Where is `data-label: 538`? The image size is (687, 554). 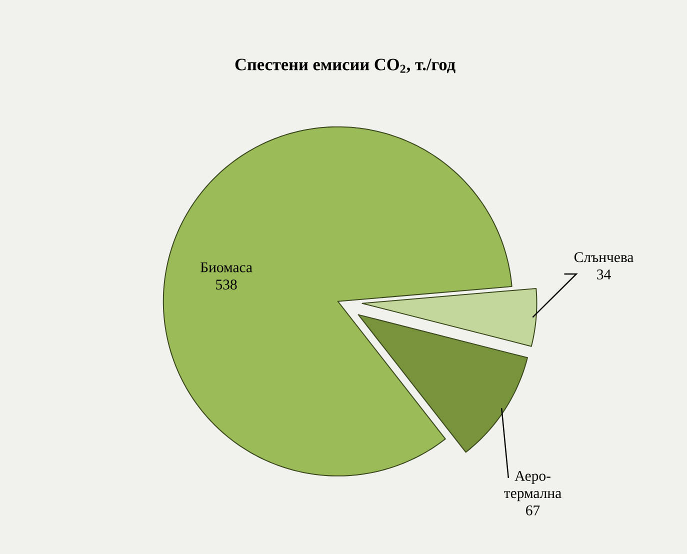
data-label: 538 is located at coordinates (226, 285).